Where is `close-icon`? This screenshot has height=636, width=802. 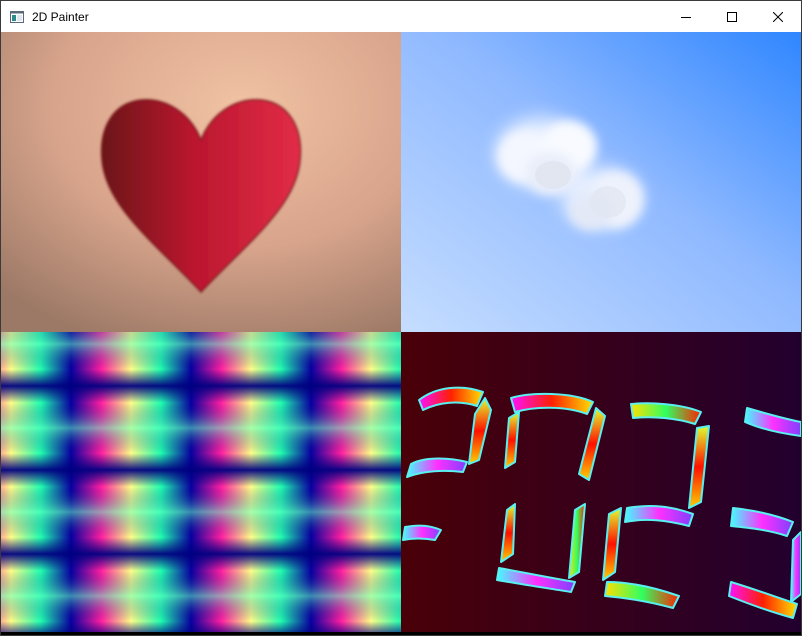 close-icon is located at coordinates (778, 16).